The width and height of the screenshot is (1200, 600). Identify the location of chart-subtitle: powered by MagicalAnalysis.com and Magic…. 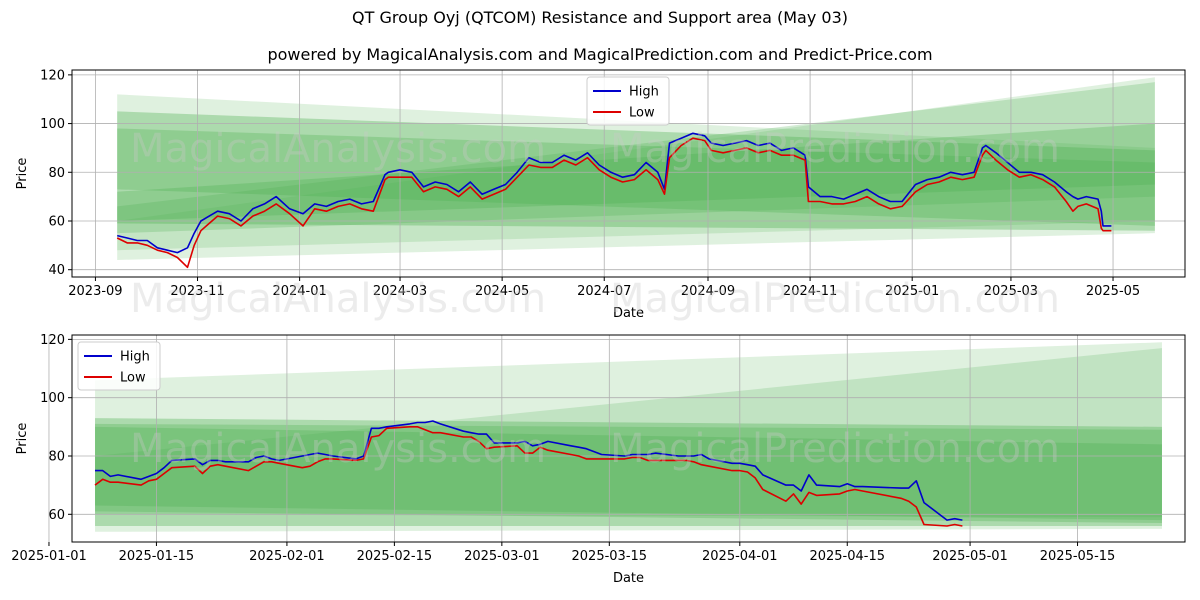
(600, 54).